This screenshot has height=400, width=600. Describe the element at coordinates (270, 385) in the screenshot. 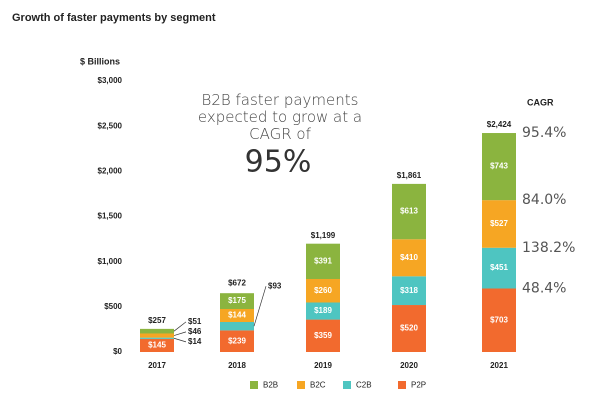

I see `legend-label: B2B` at that location.